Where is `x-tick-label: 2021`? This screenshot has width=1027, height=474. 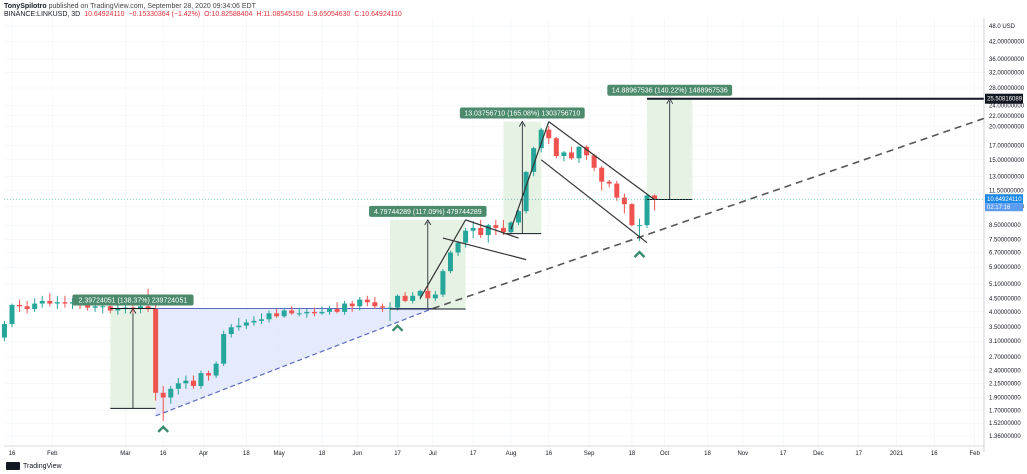 x-tick-label: 2021 is located at coordinates (897, 454).